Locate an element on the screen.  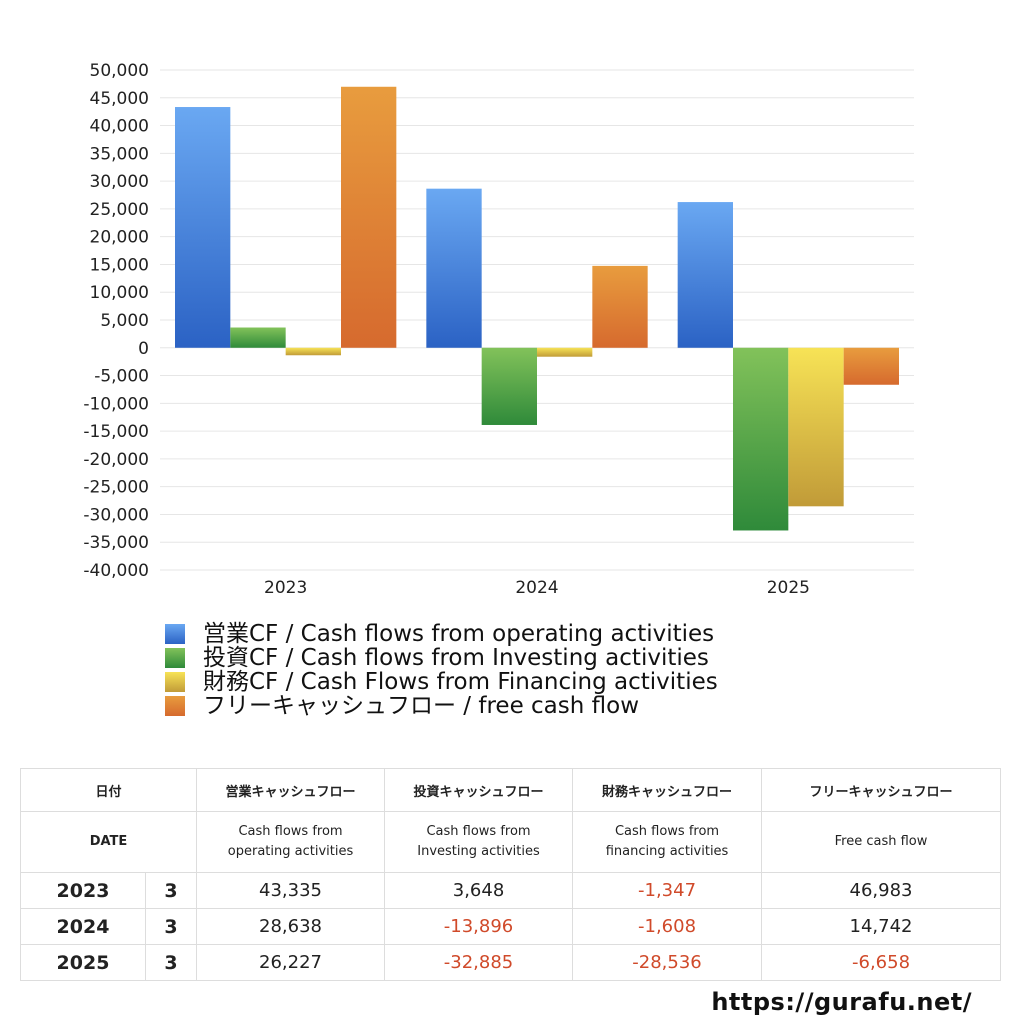
x-tick-label: 2023 is located at coordinates (285, 588).